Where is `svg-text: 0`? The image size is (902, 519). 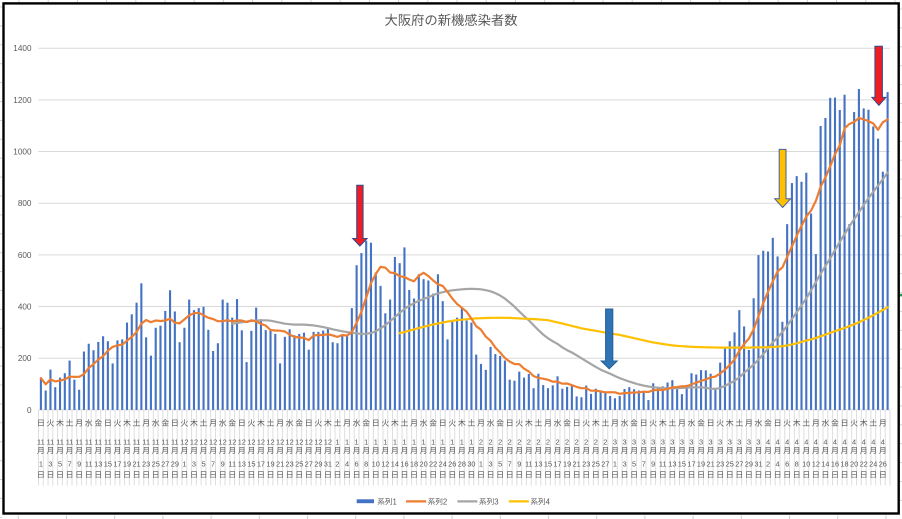 svg-text: 0 is located at coordinates (29, 410).